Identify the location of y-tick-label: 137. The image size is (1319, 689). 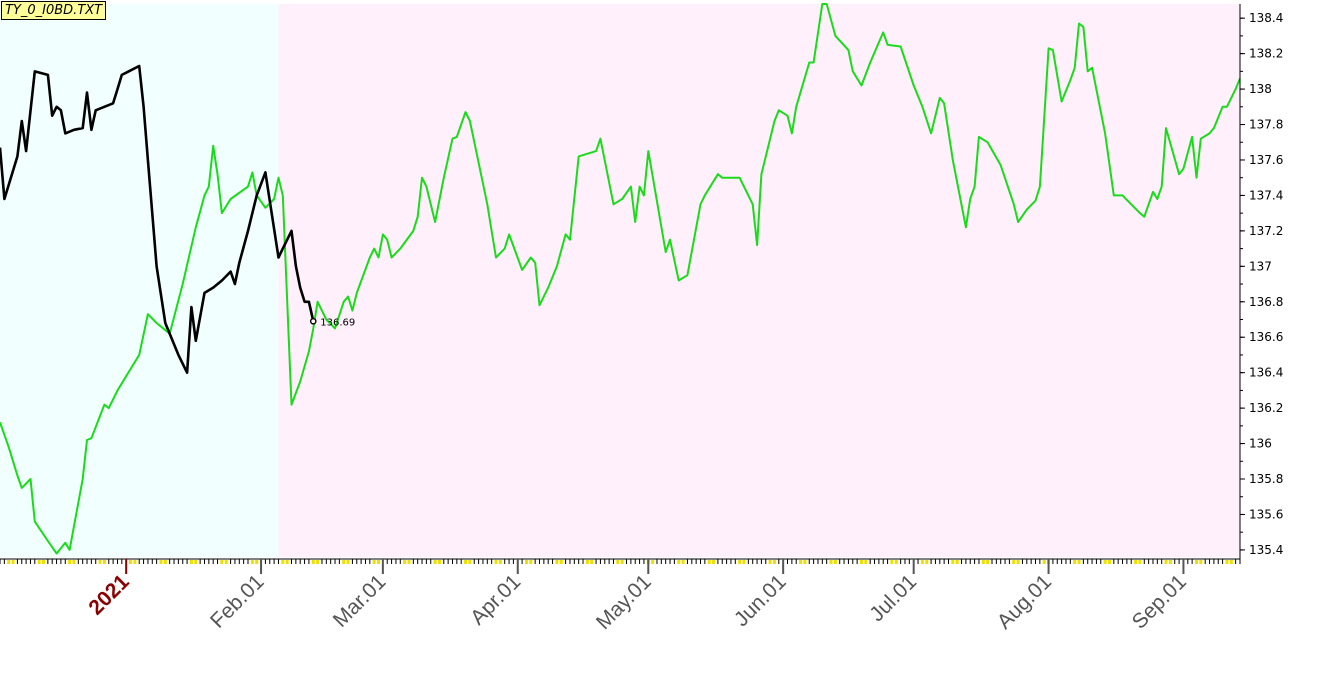
(1260, 266).